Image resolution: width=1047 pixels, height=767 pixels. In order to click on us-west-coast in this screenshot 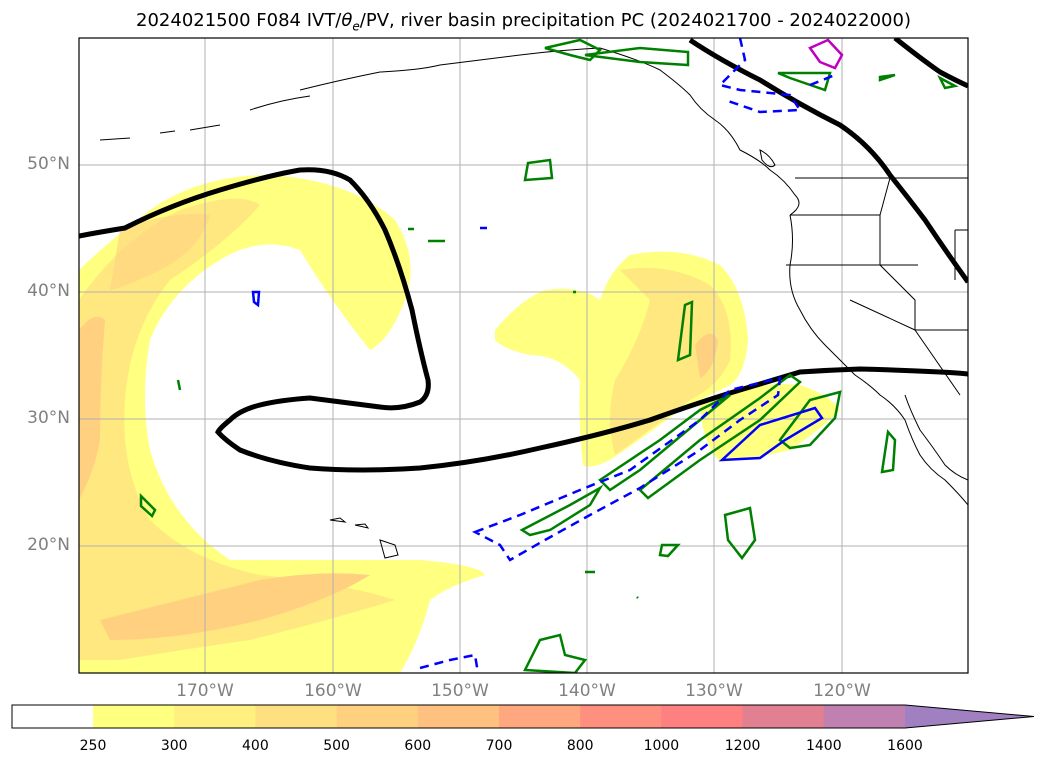, I will do `click(878, 360)`.